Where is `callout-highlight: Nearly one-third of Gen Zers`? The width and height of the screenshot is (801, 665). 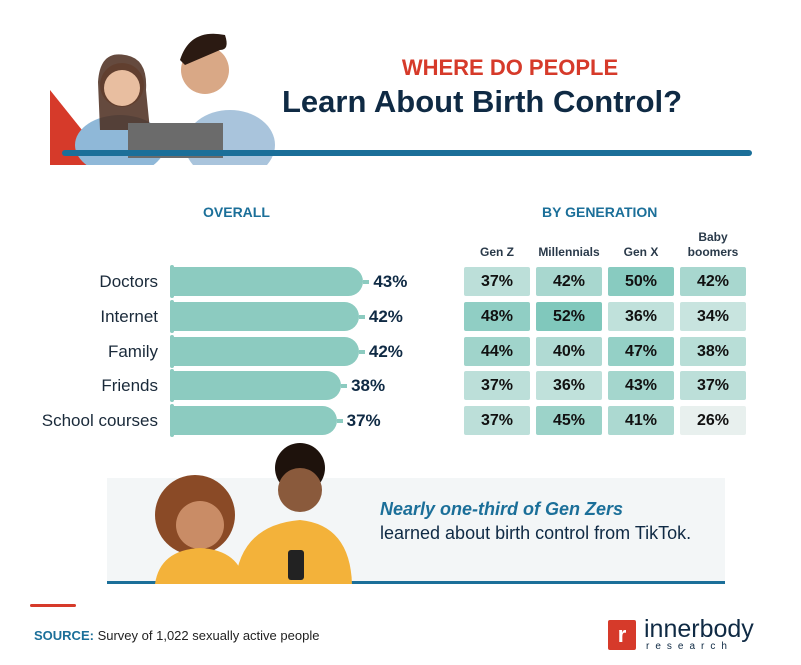 callout-highlight: Nearly one-third of Gen Zers is located at coordinates (502, 509).